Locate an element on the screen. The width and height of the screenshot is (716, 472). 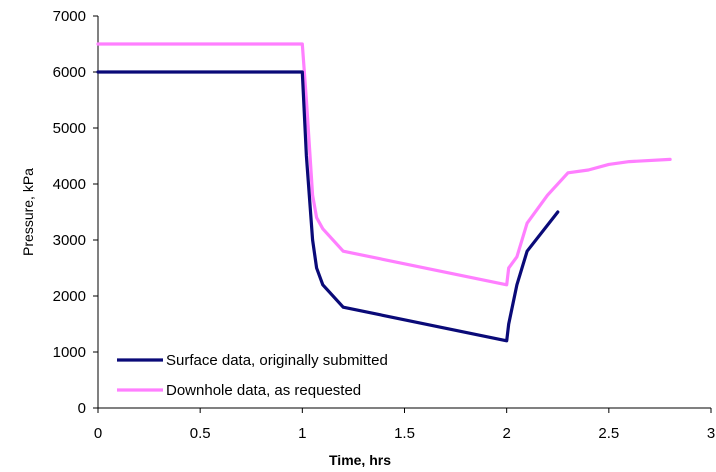
legend-label: Surface data, originally submitted is located at coordinates (277, 360).